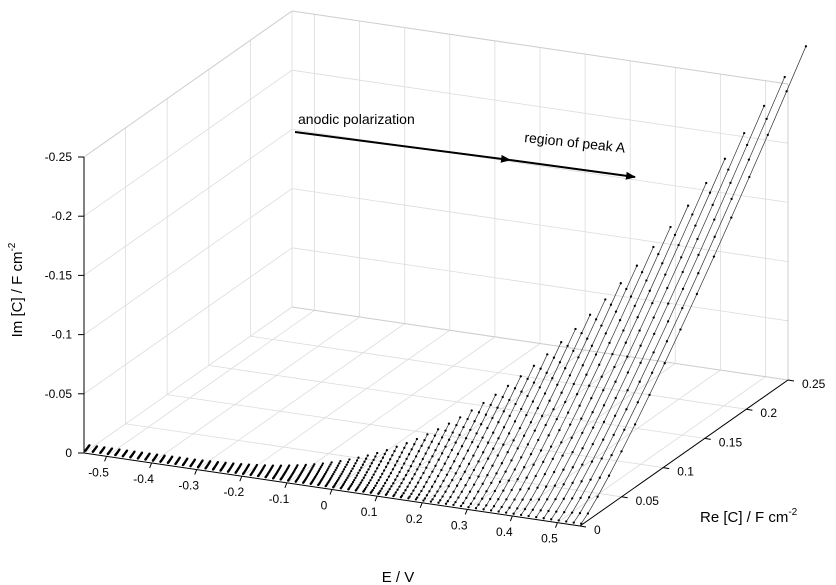 This screenshot has height=585, width=836. I want to click on x-tick-label: -0.1, so click(279, 499).